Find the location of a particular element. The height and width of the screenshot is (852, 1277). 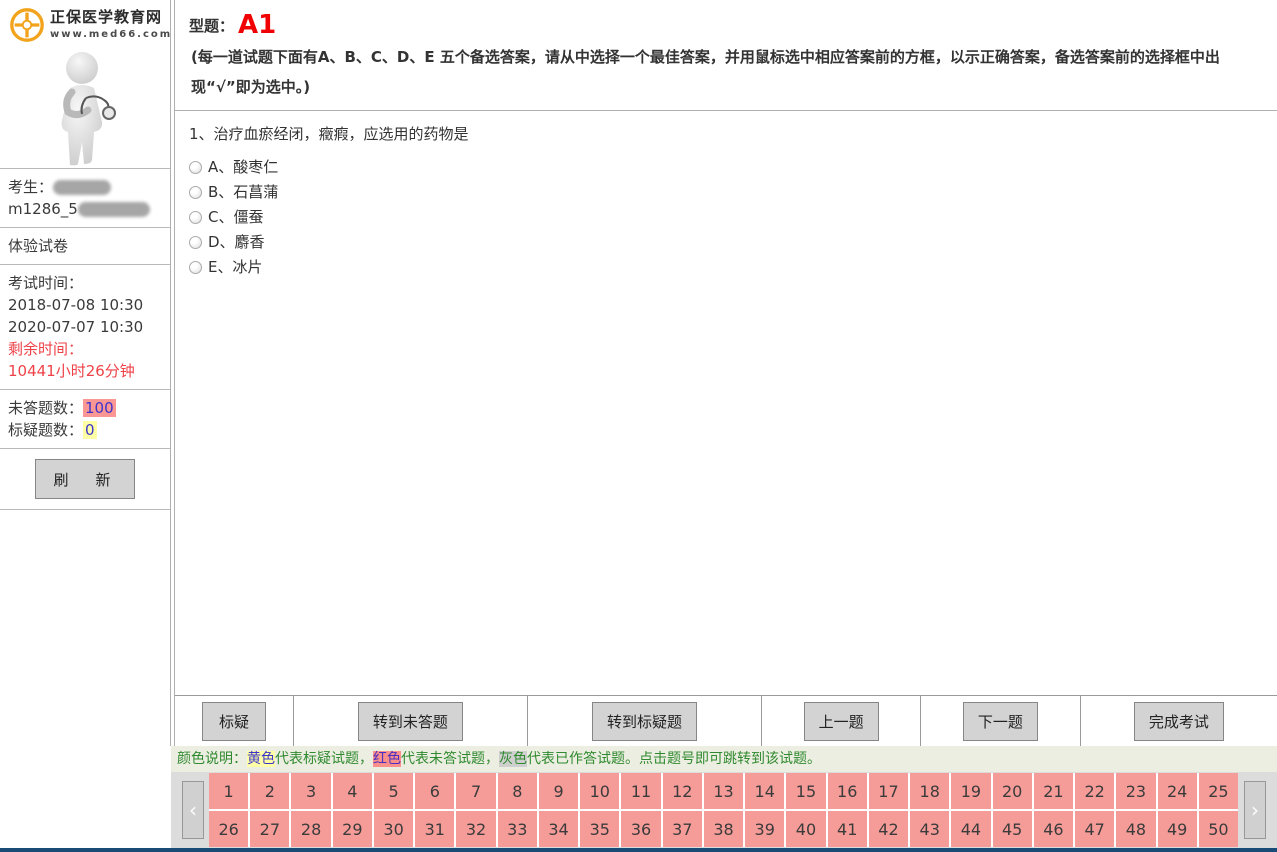

question-number-cell: 7 is located at coordinates (476, 791).